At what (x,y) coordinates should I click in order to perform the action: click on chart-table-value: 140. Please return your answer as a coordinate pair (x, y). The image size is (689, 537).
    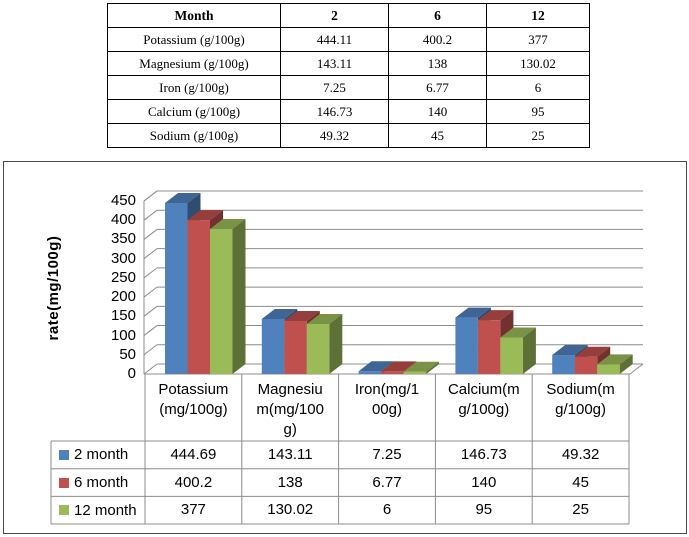
    Looking at the image, I should click on (484, 482).